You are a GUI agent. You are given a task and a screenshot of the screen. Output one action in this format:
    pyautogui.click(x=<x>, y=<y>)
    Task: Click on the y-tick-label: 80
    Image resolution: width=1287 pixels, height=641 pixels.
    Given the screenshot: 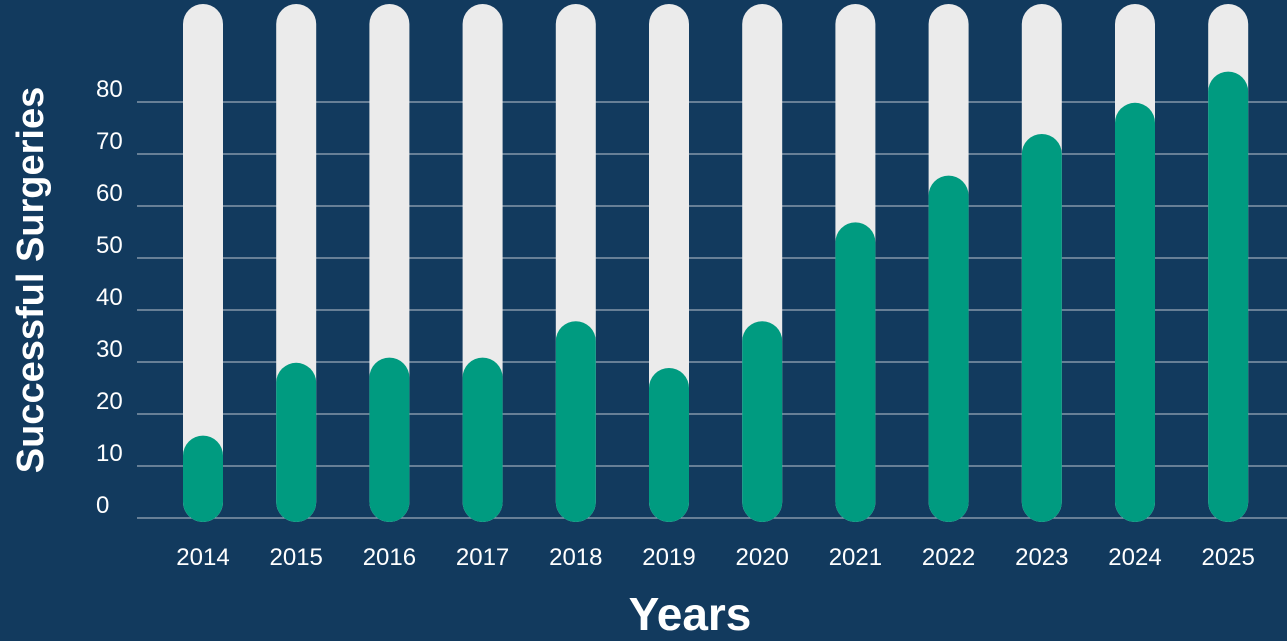 What is the action you would take?
    pyautogui.click(x=109, y=89)
    